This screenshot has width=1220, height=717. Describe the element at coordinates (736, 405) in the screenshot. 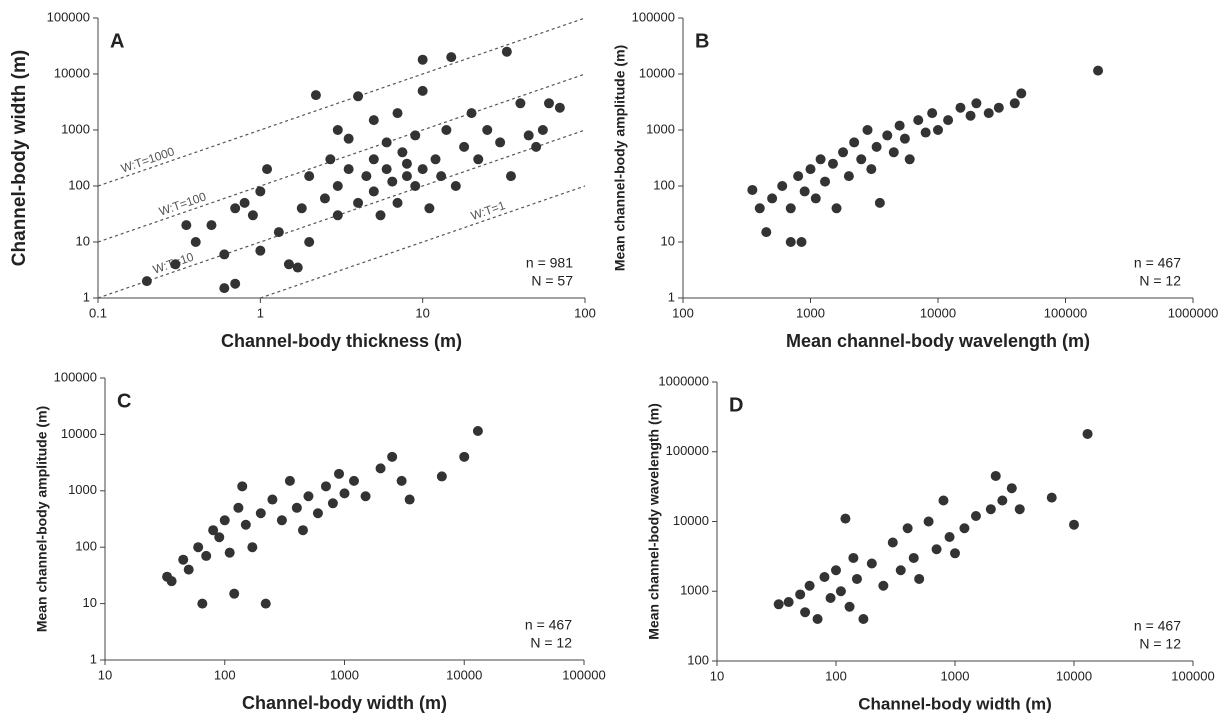

I see `panel-letter: D` at that location.